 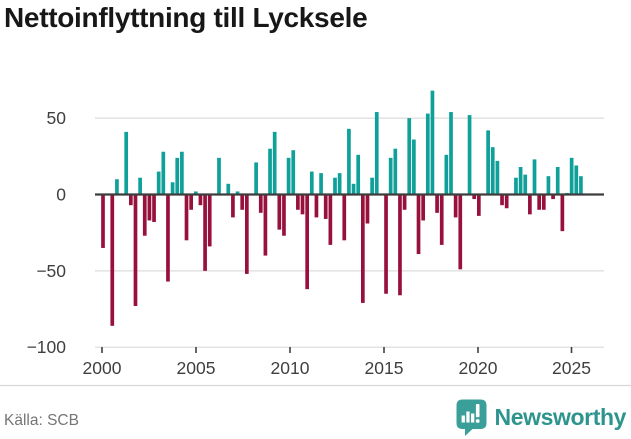 I want to click on source-label: Källa: SCB, so click(x=41, y=420).